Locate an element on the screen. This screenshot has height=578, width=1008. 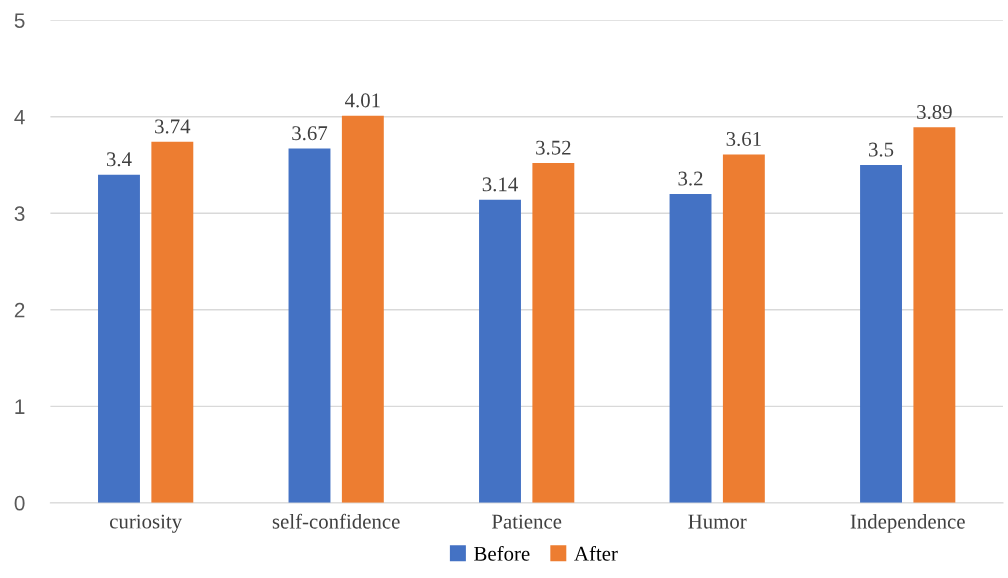
data-label: 3.5 is located at coordinates (881, 149).